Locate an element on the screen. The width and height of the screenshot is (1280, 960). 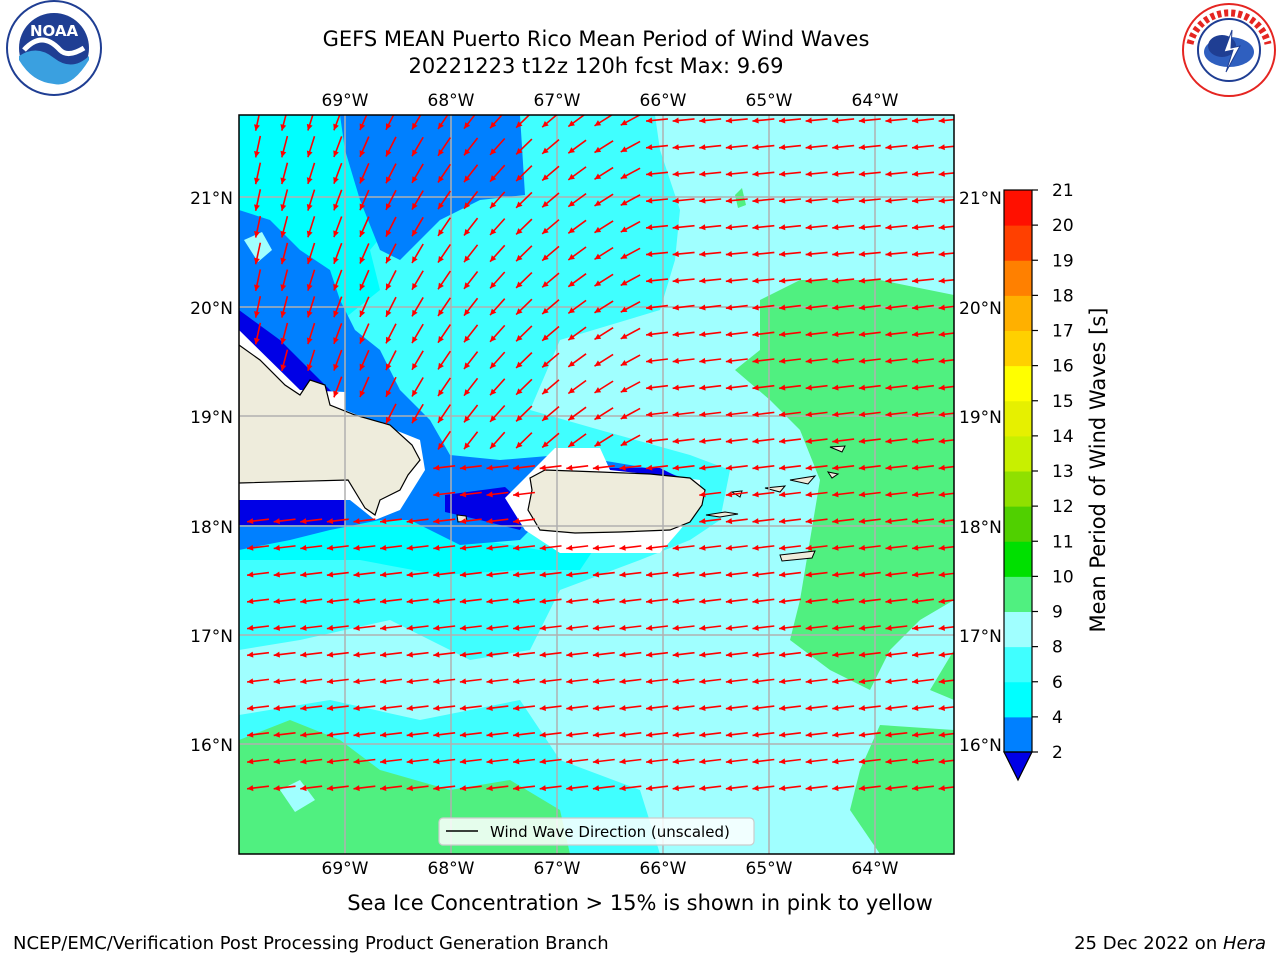
colorbar-tick-label: 2 is located at coordinates (1057, 753).